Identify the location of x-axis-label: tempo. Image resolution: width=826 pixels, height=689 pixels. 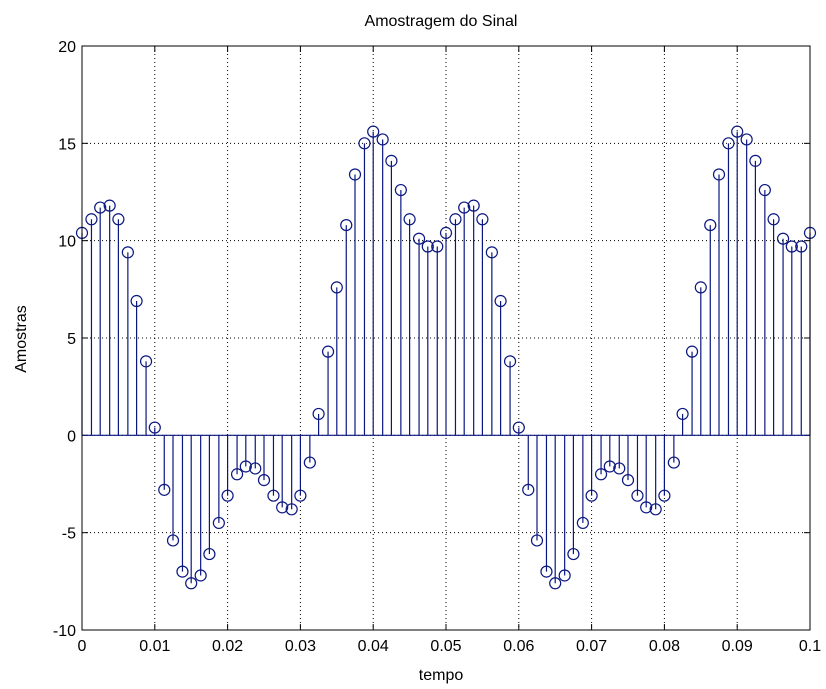
(441, 675).